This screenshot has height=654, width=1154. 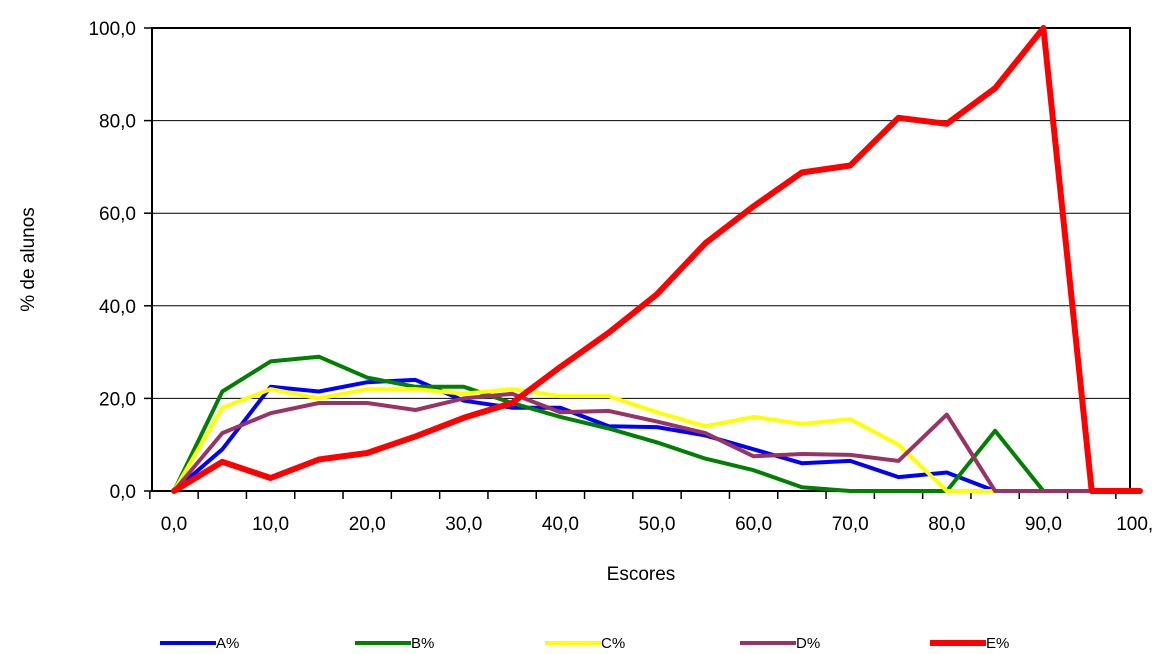 What do you see at coordinates (753, 524) in the screenshot?
I see `x-tick-label: 60,0` at bounding box center [753, 524].